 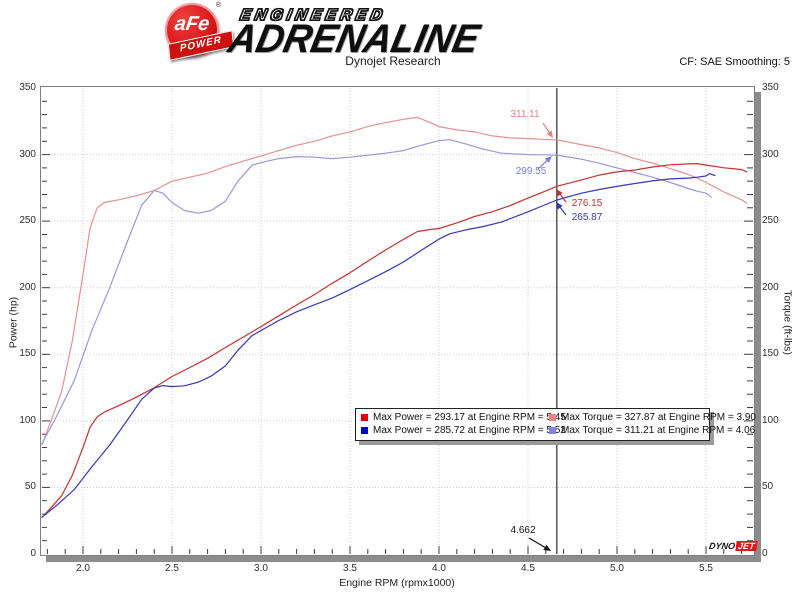 What do you see at coordinates (770, 354) in the screenshot?
I see `y-tick-label-right: 150` at bounding box center [770, 354].